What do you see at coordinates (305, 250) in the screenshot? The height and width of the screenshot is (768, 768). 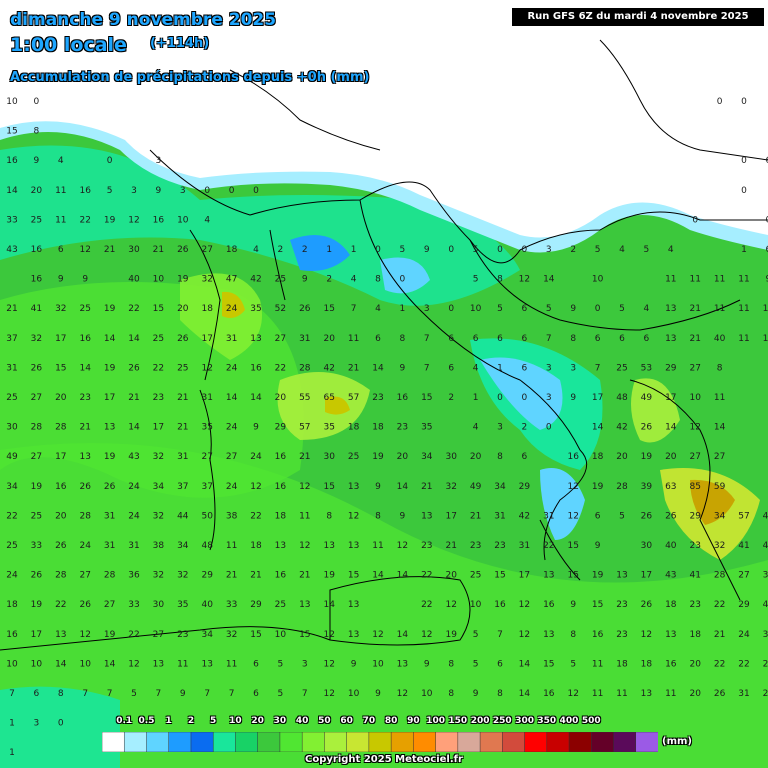 I see `precip-value: 2` at bounding box center [305, 250].